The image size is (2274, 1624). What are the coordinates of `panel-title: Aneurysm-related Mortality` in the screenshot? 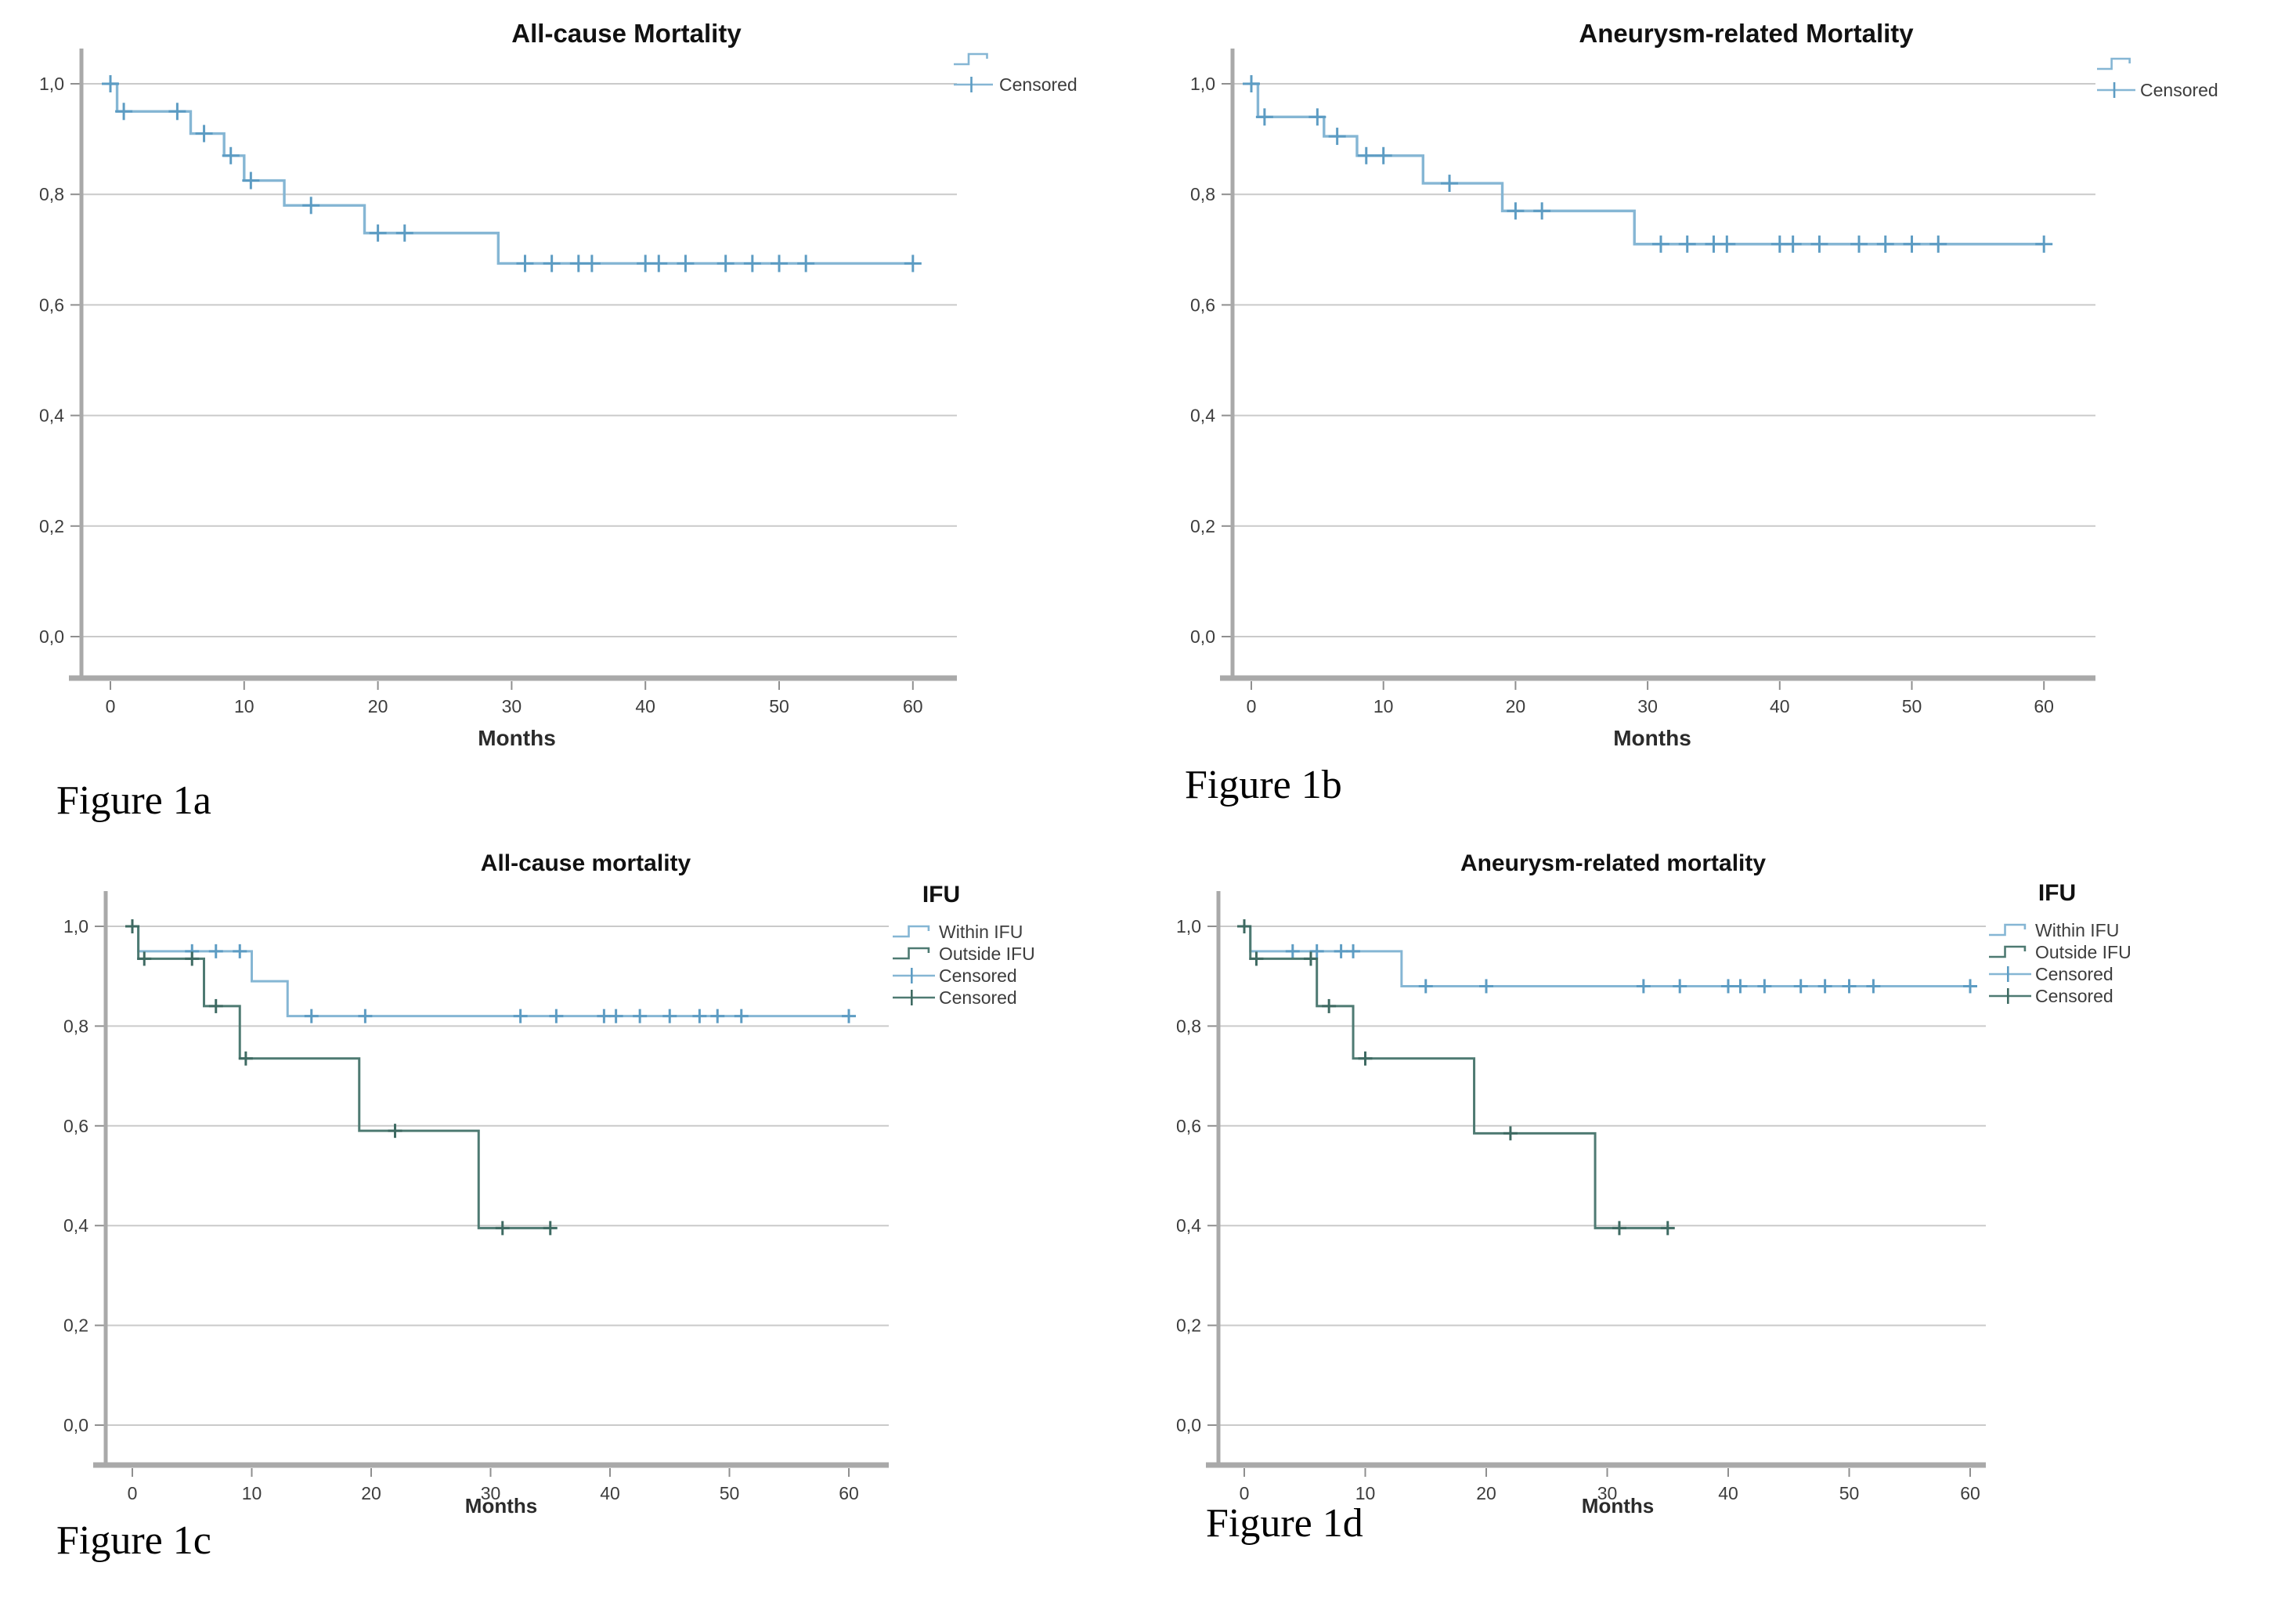 It's located at (1746, 33).